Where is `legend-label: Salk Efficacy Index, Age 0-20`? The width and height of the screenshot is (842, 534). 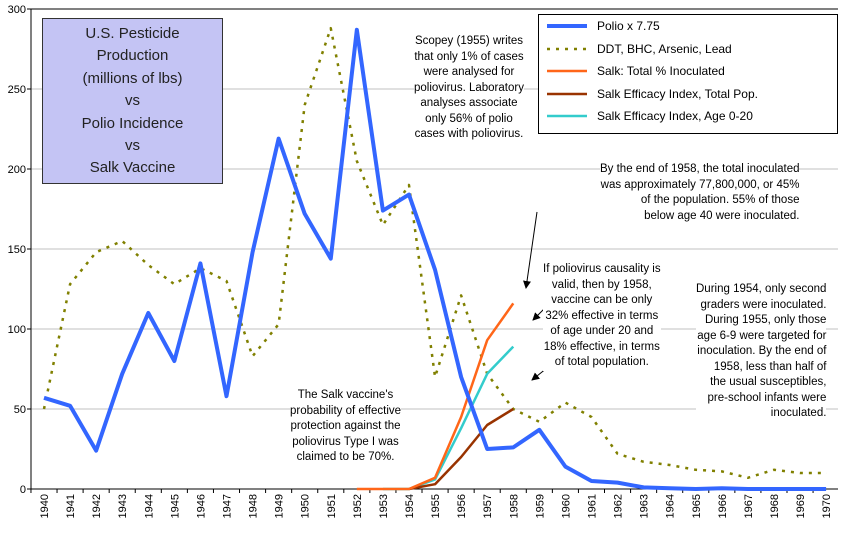
legend-label: Salk Efficacy Index, Age 0-20 is located at coordinates (675, 116).